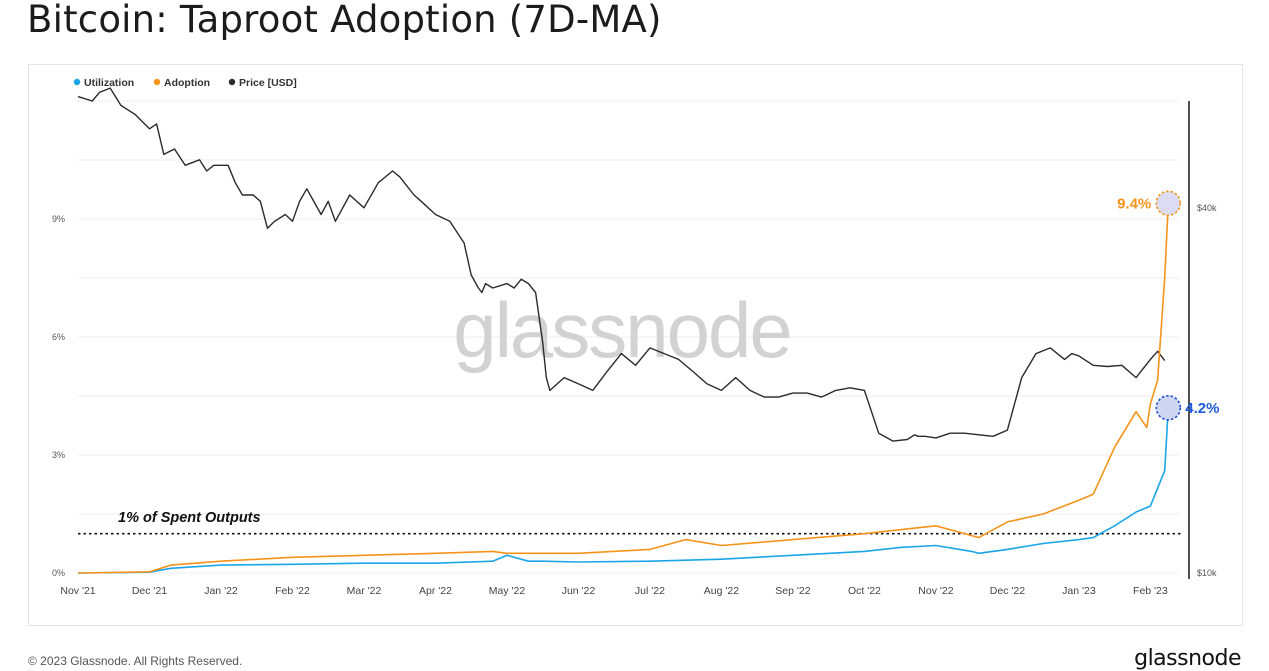  What do you see at coordinates (1007, 591) in the screenshot?
I see `x-tick-label: Dec '22` at bounding box center [1007, 591].